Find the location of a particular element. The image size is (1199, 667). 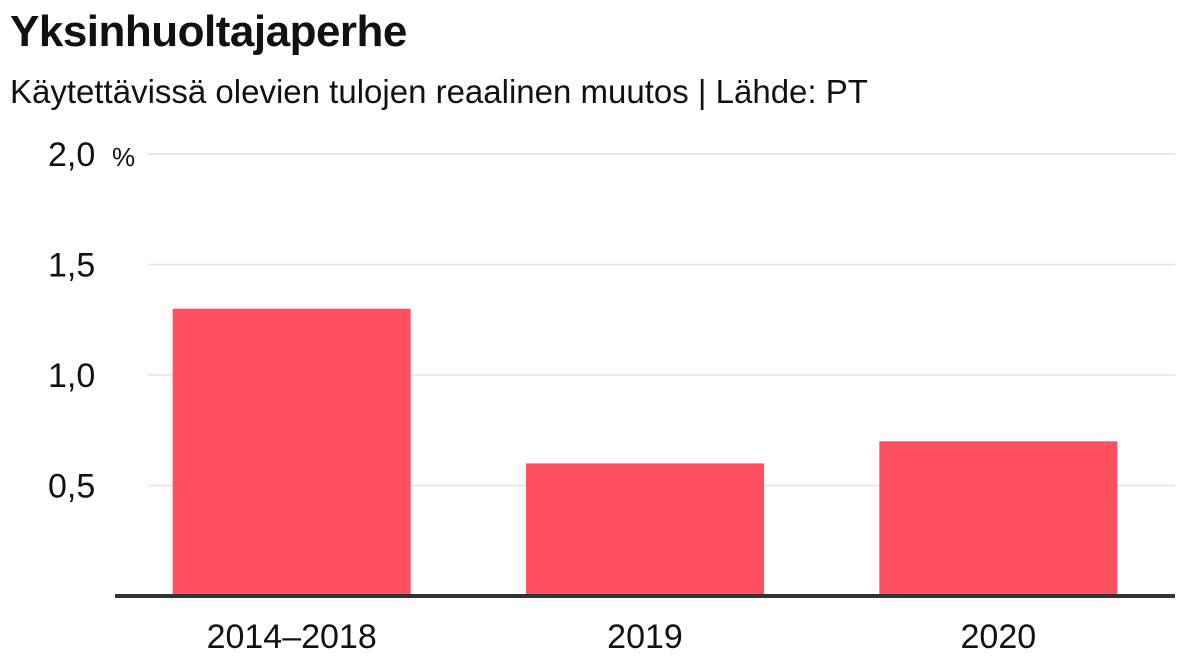

y-unit-label: % is located at coordinates (123, 157).